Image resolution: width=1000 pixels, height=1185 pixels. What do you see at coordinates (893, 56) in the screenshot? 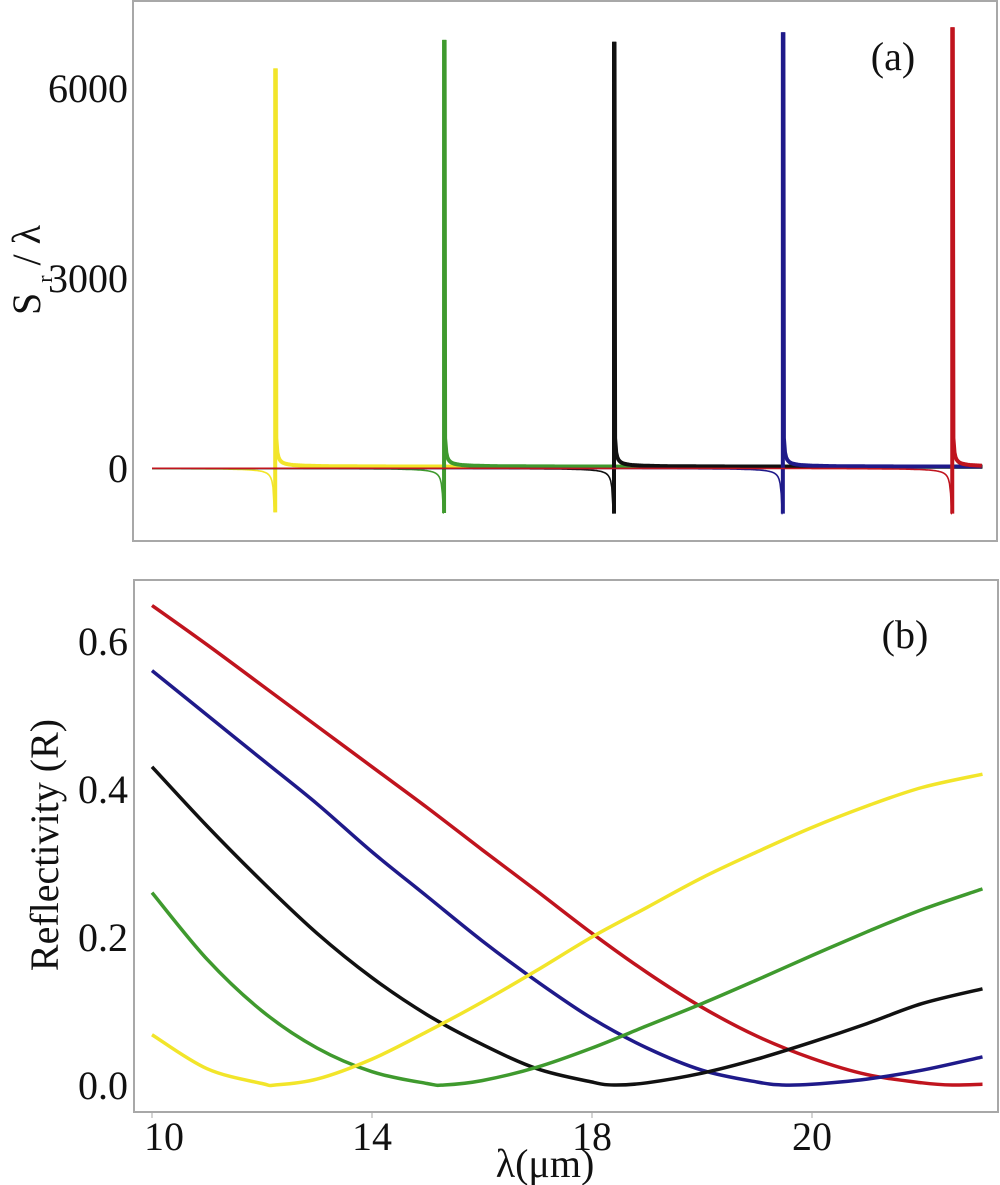
I see `panel-a-label: (a)` at bounding box center [893, 56].